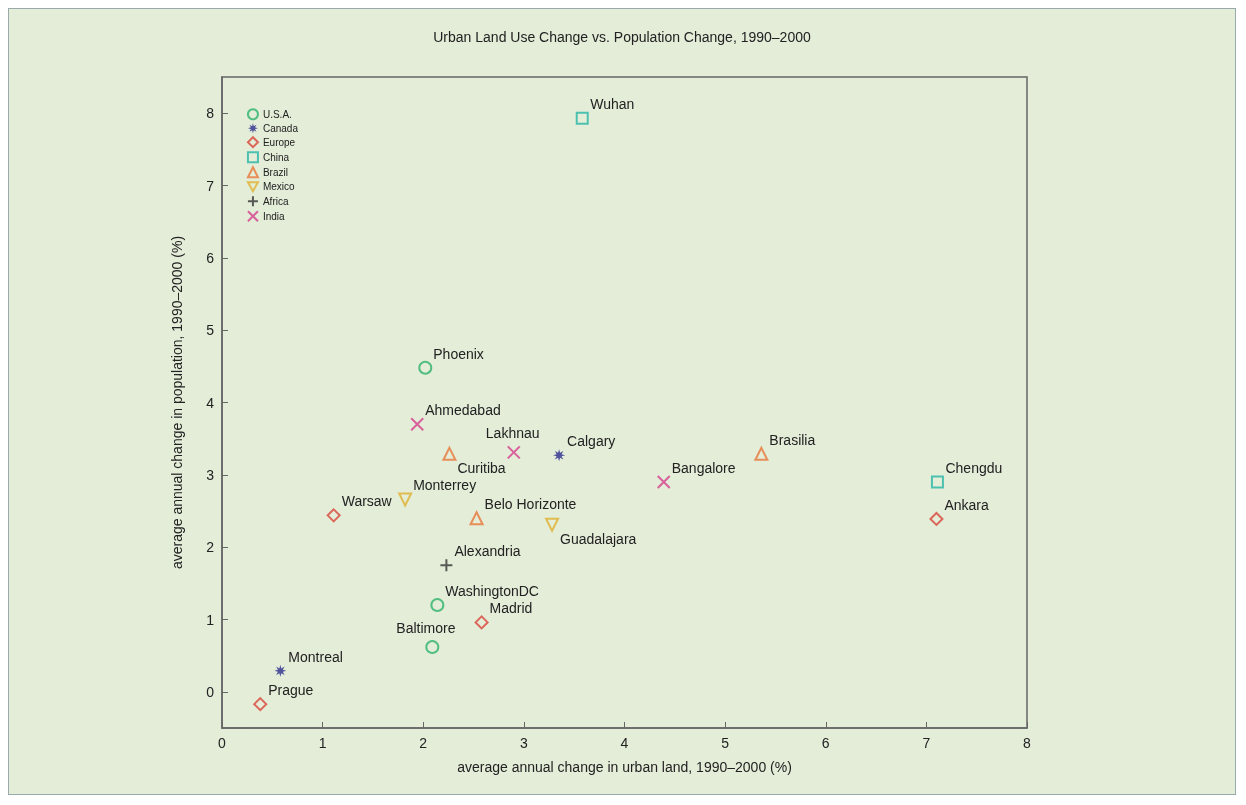 Image resolution: width=1246 pixels, height=805 pixels. I want to click on legend-label: Brazil, so click(275, 172).